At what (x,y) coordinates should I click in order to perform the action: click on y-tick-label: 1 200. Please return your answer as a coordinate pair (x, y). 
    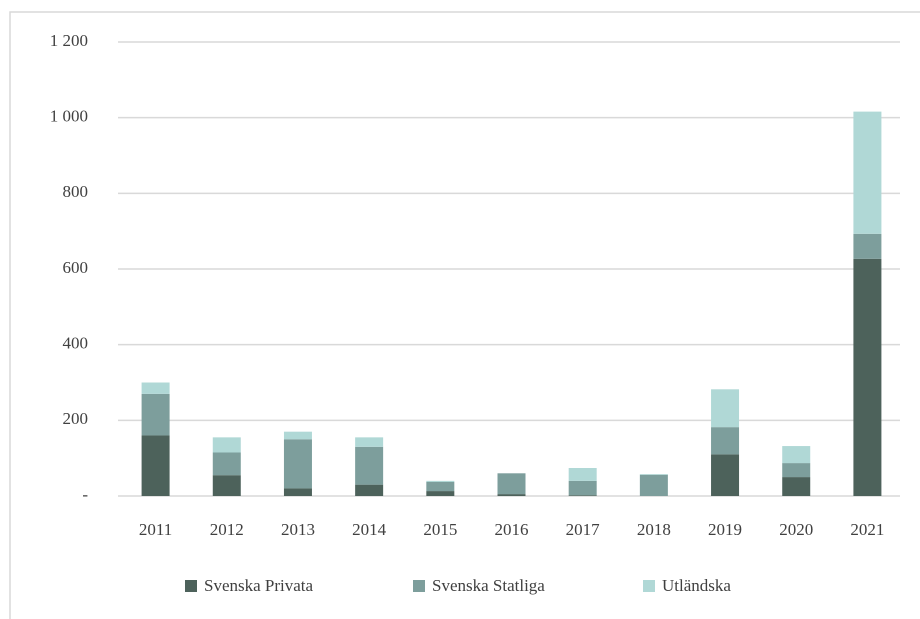
    Looking at the image, I should click on (69, 40).